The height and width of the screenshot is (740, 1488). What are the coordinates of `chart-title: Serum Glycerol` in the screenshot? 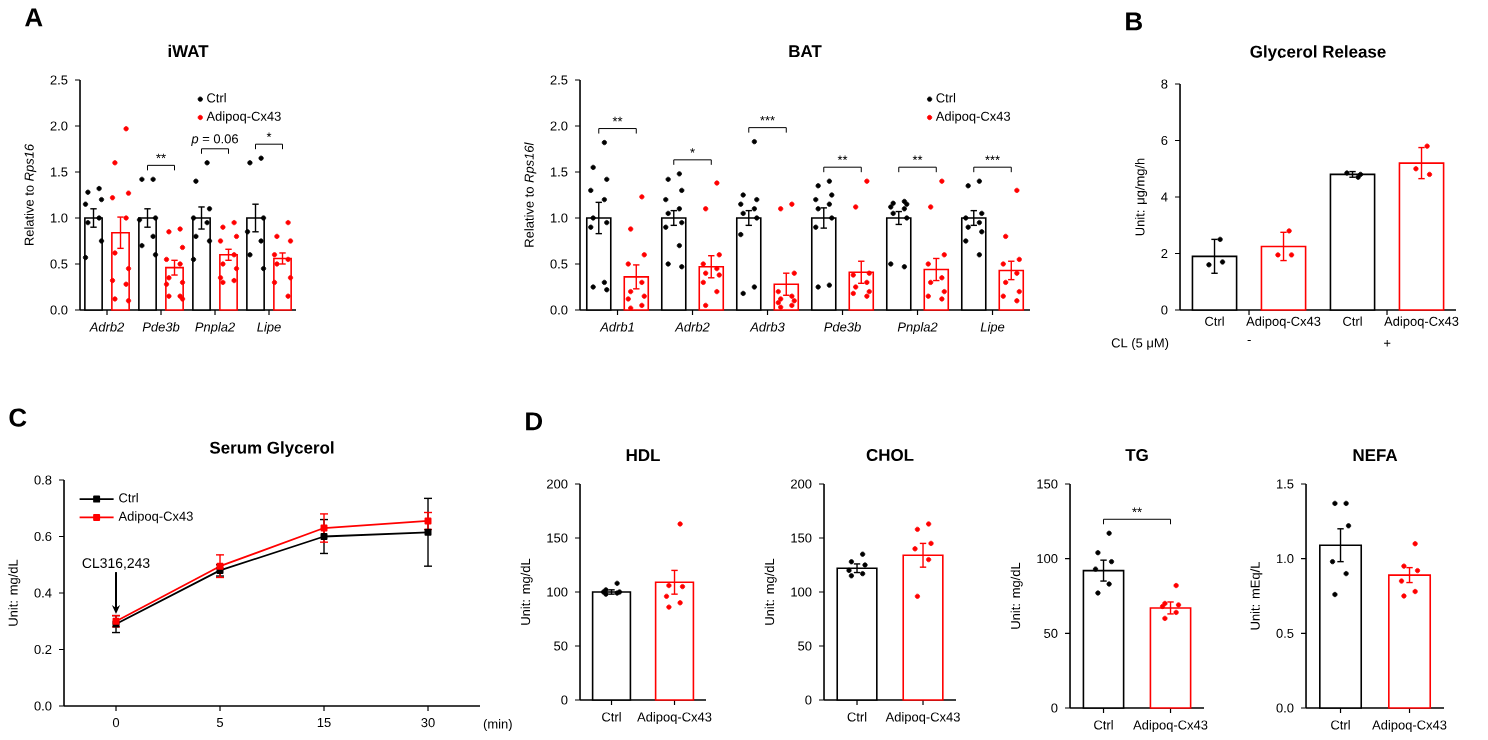 It's located at (271, 449).